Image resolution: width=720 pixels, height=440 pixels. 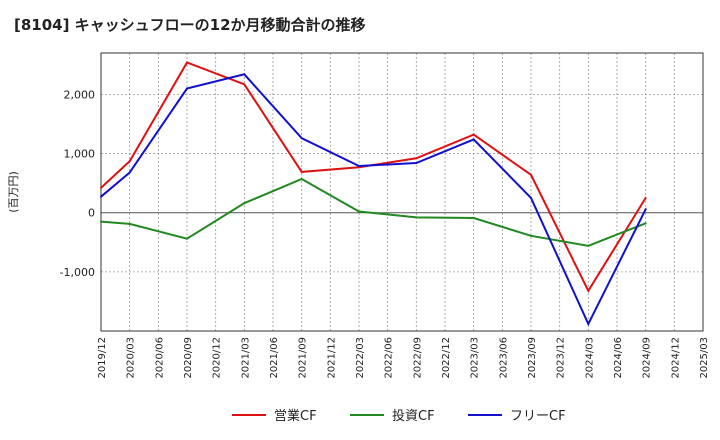 I want to click on x-tick-label: 2021/12, so click(x=331, y=358).